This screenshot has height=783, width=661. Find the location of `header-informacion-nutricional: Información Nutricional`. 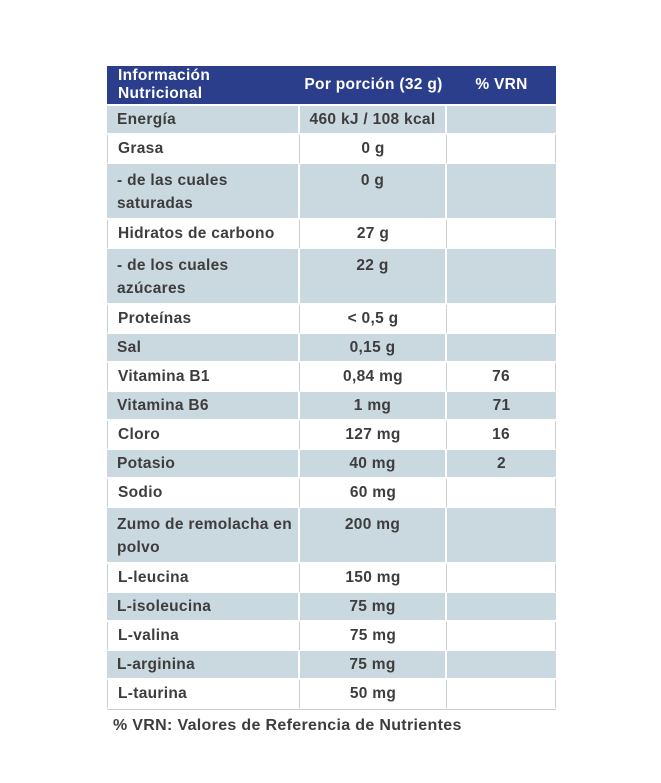

header-informacion-nutricional: Información Nutricional is located at coordinates (203, 86).